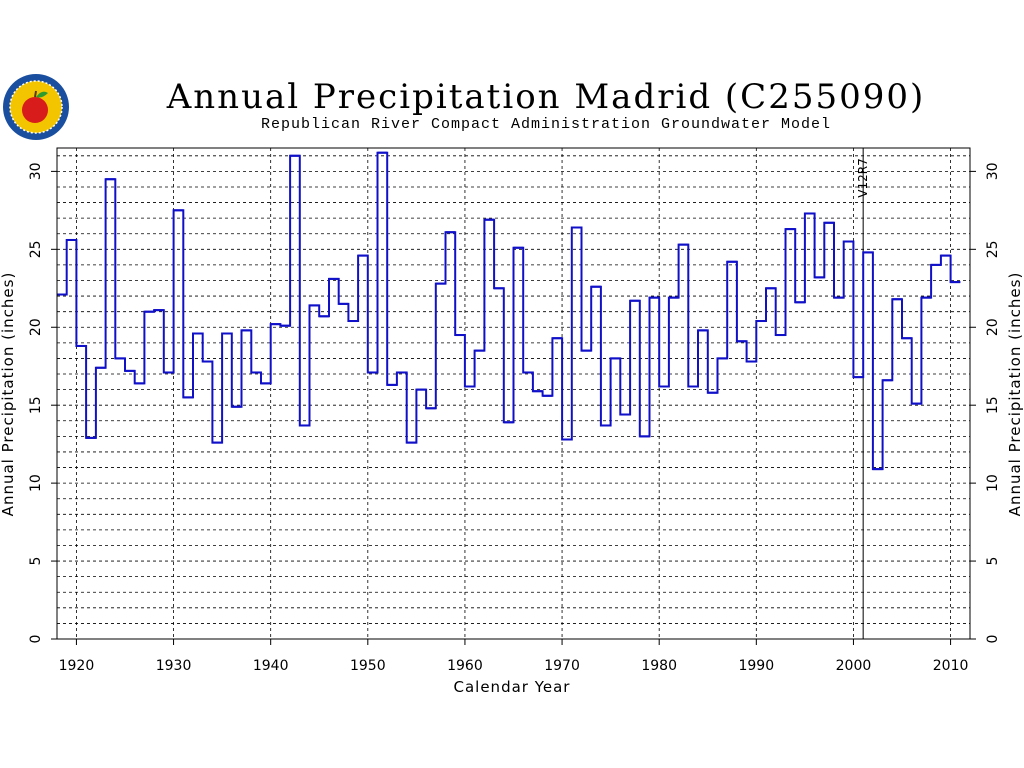 This screenshot has height=768, width=1024. I want to click on y-tick-label-left: 15, so click(36, 405).